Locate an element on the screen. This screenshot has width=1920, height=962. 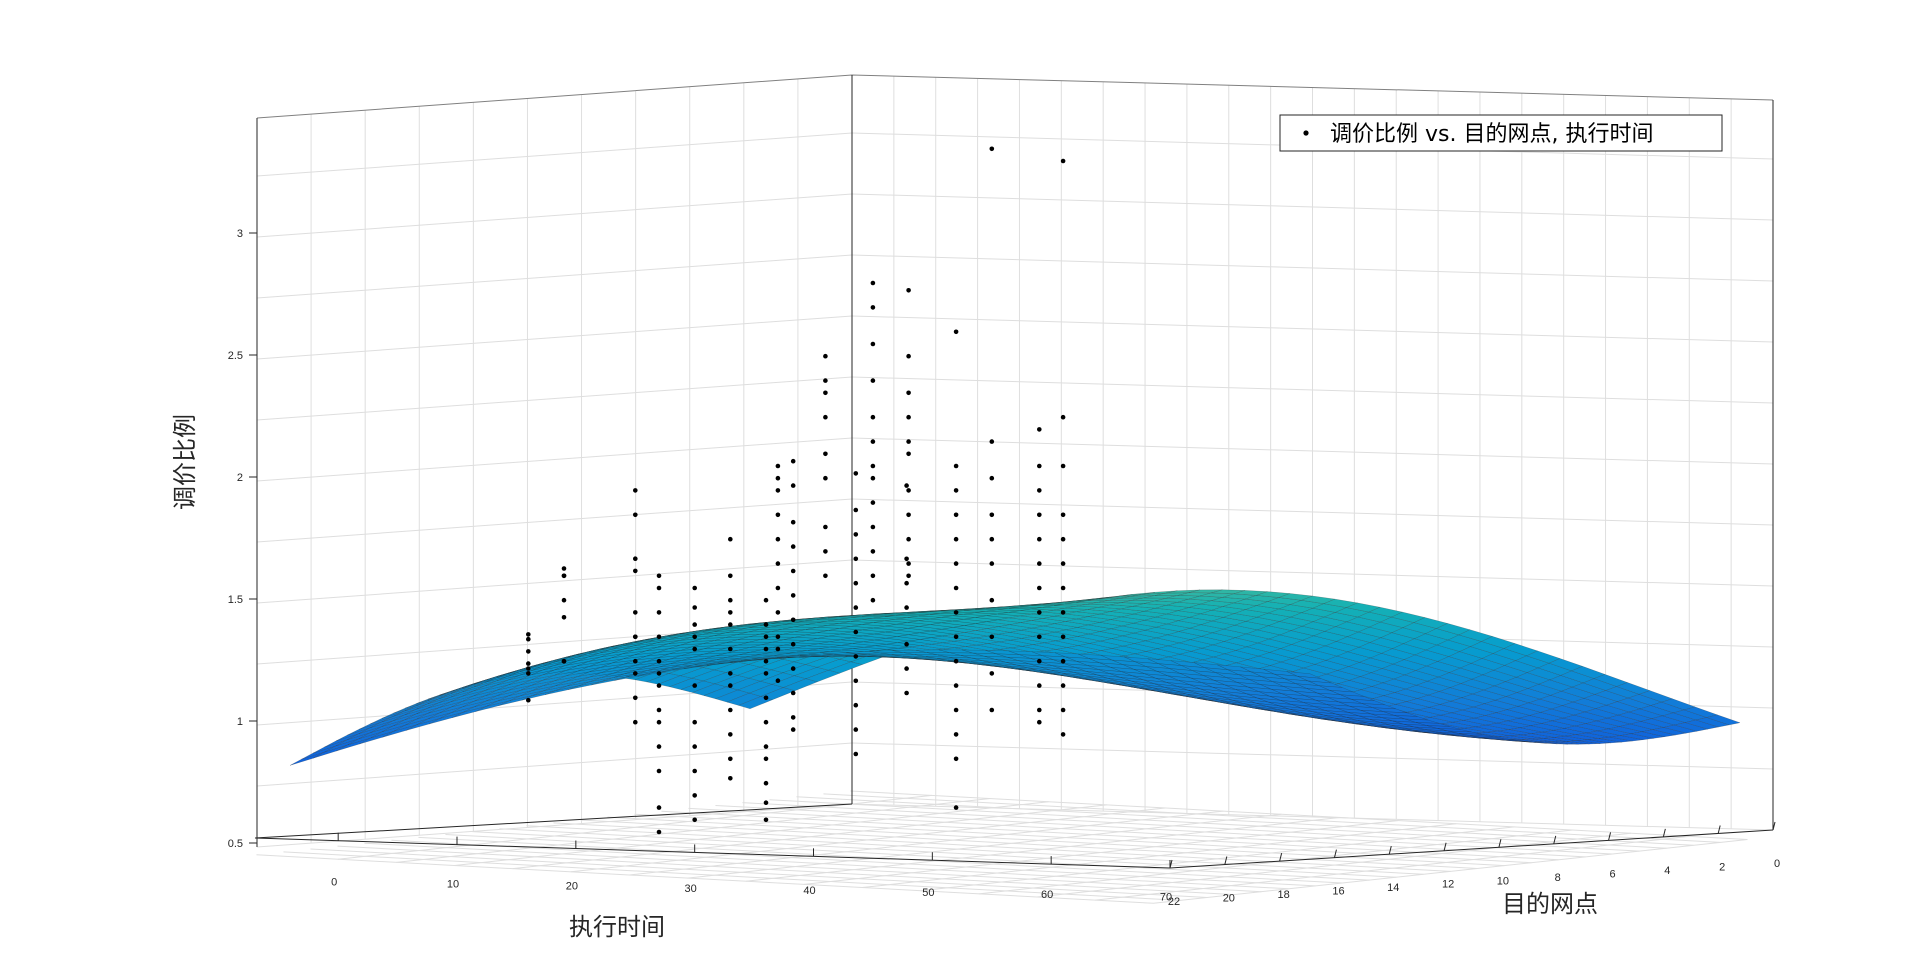
z-axis-label: 调价比例 is located at coordinates (185, 462).